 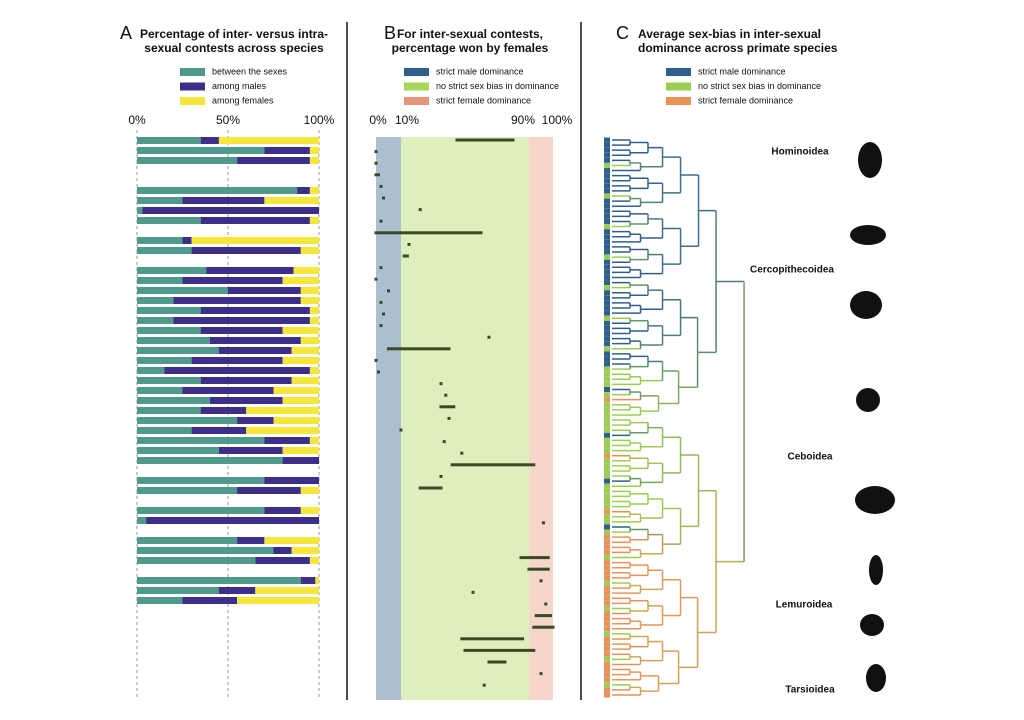 I want to click on panel-title: For inter-sexual contests,, so click(x=470, y=34).